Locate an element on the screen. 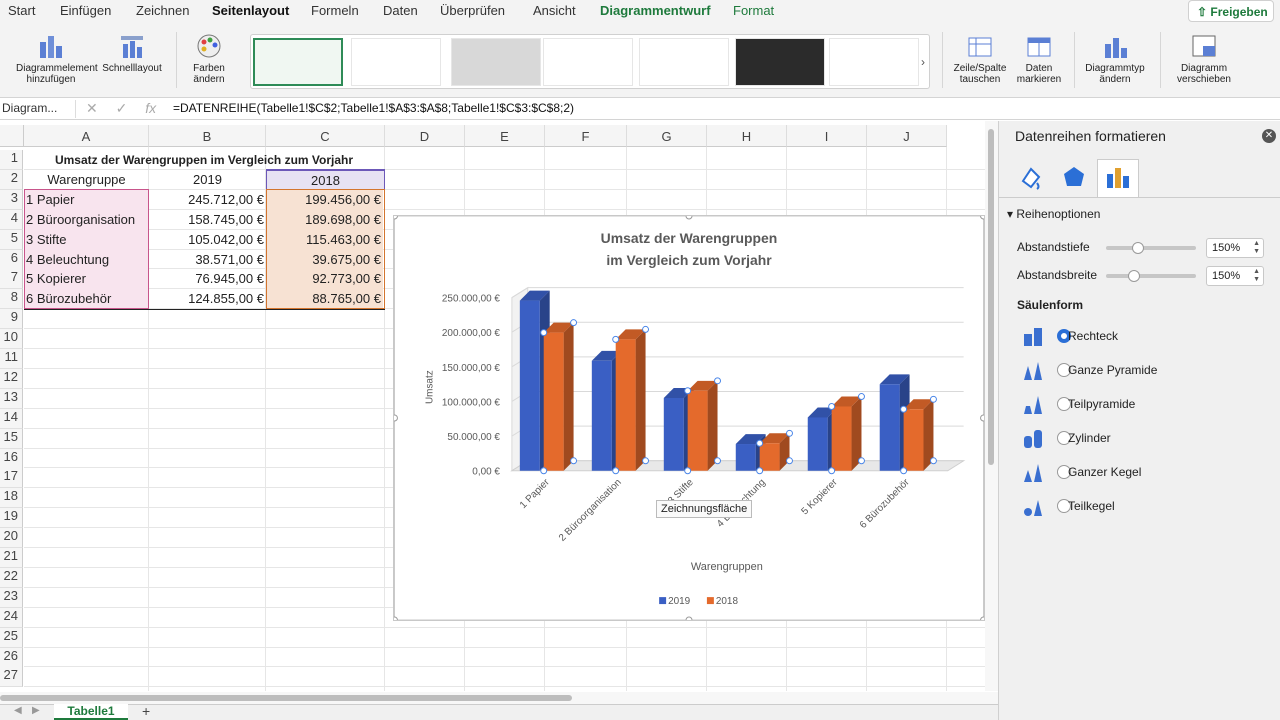  row-header: 2 is located at coordinates (11, 179).